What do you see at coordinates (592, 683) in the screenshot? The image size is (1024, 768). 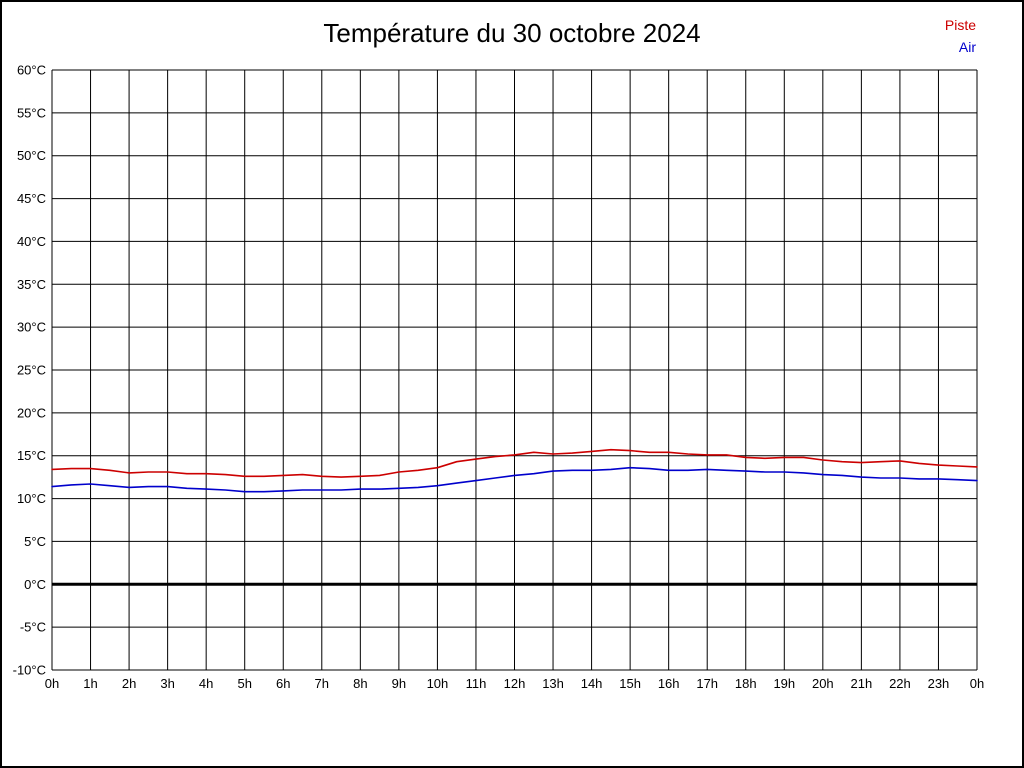 I see `svg-text: 14h` at bounding box center [592, 683].